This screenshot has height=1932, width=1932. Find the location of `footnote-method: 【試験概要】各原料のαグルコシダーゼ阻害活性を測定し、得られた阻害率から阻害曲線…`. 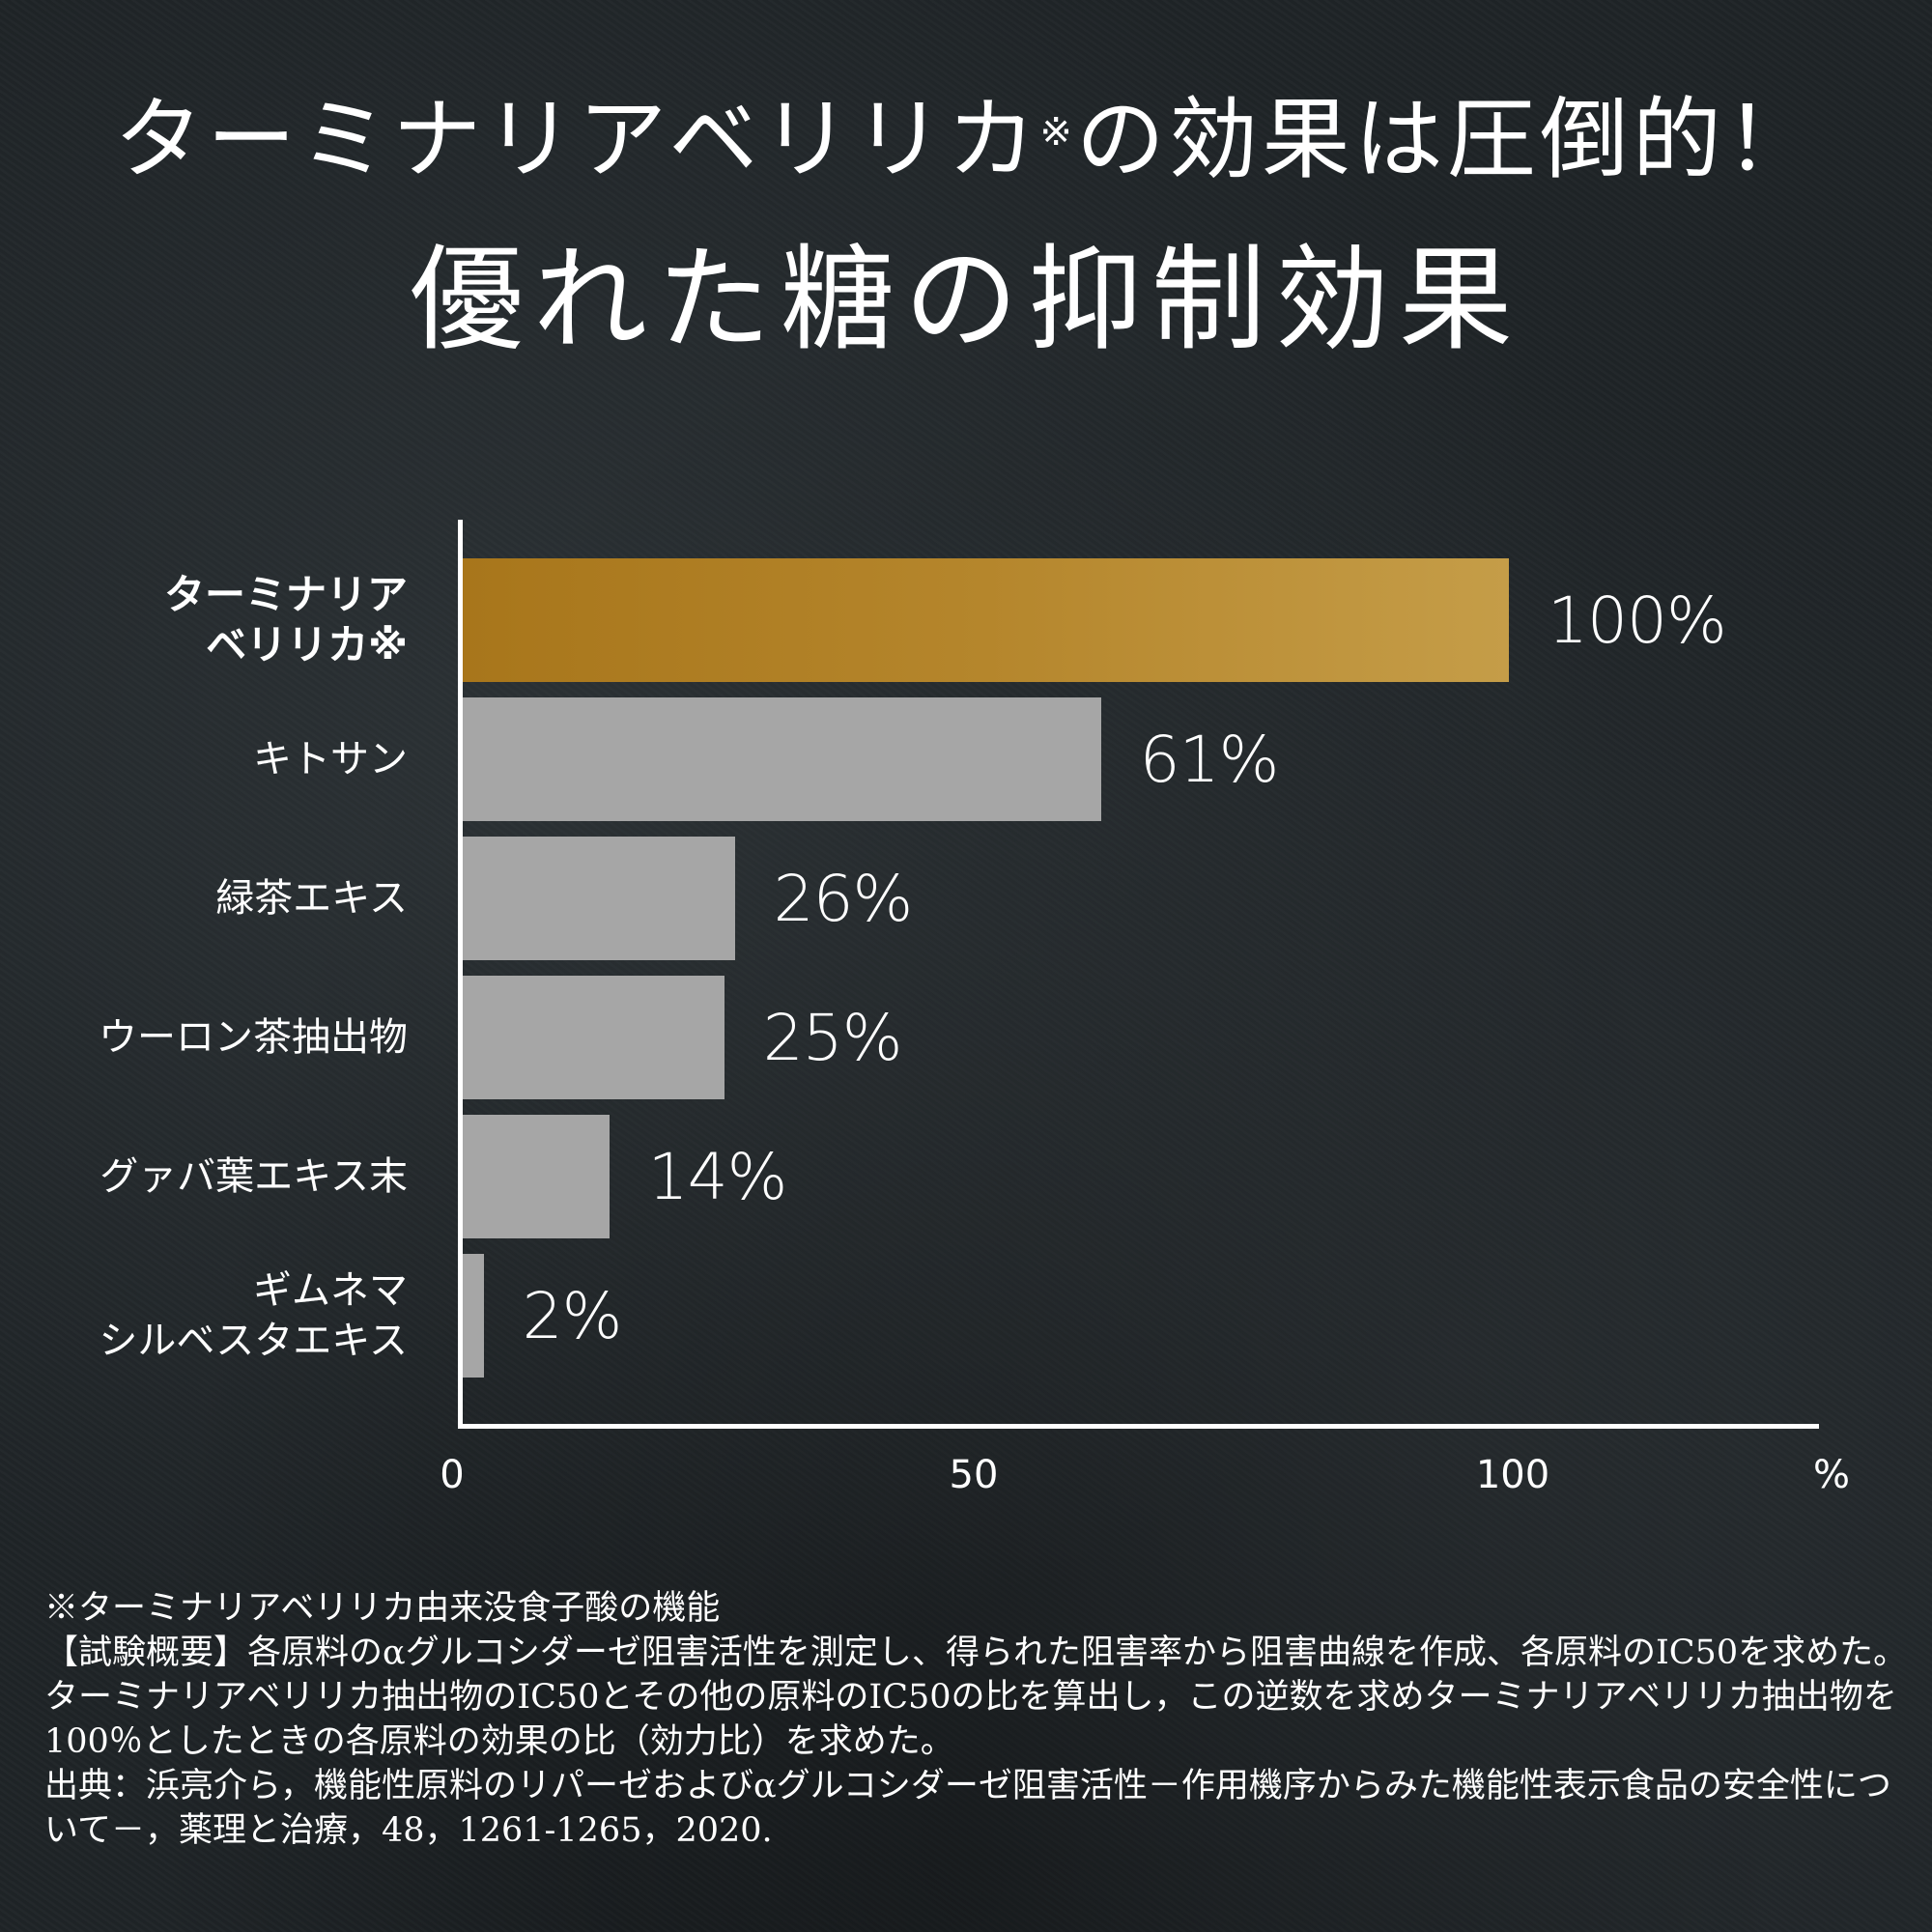

footnote-method: 【試験概要】各原料のαグルコシダーゼ阻害活性を測定し、得られた阻害率から阻害曲線… is located at coordinates (976, 1697).